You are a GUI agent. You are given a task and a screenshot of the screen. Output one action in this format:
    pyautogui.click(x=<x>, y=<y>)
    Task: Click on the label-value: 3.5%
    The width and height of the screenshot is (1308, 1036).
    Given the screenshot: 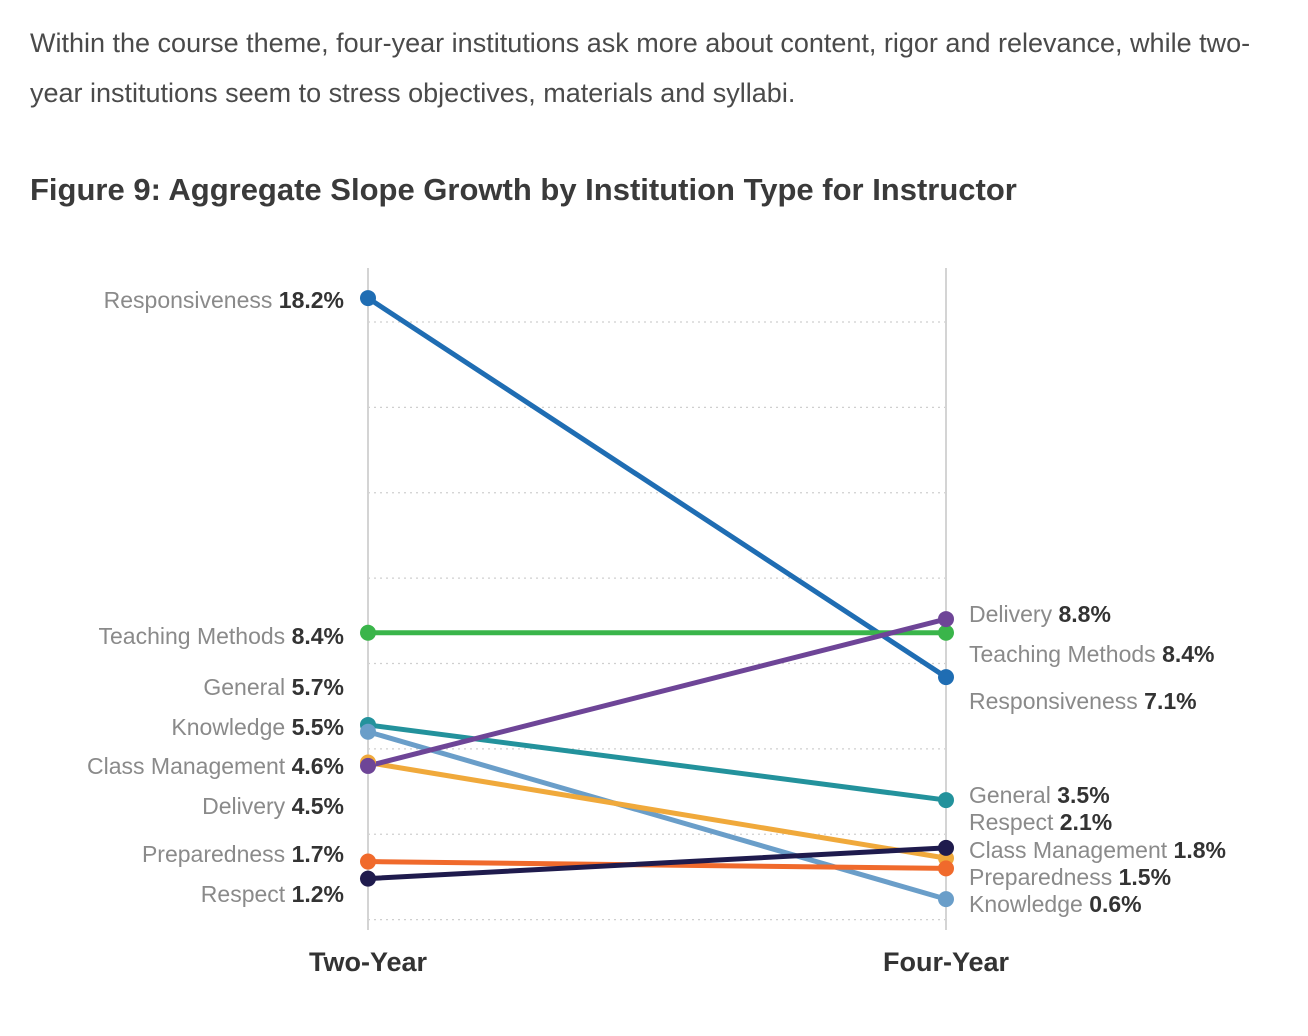 What is the action you would take?
    pyautogui.click(x=1083, y=795)
    